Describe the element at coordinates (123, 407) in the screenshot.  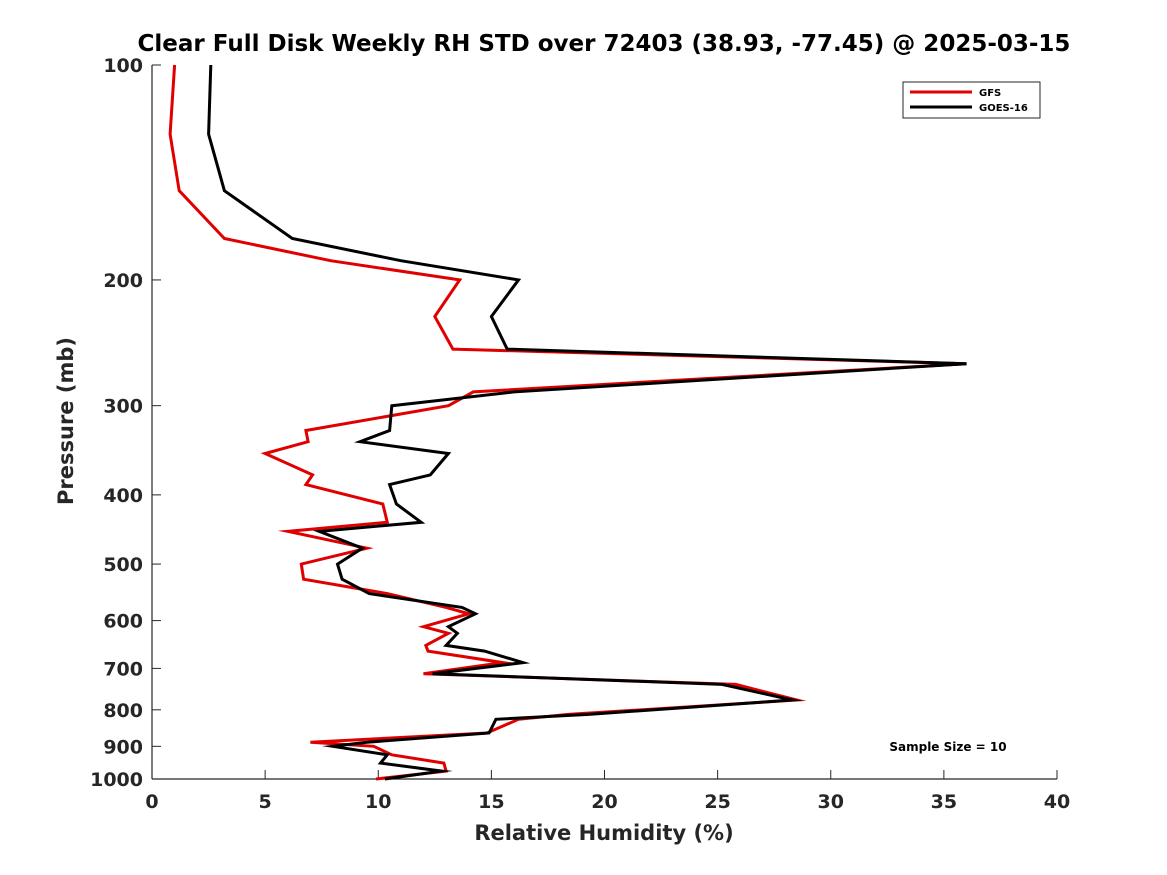
I see `y-tick-label: 300` at that location.